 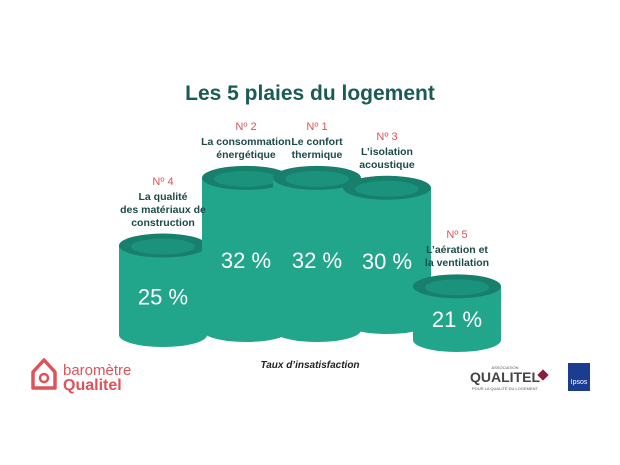 What do you see at coordinates (310, 93) in the screenshot?
I see `chart-title: Les 5 plaies du logement` at bounding box center [310, 93].